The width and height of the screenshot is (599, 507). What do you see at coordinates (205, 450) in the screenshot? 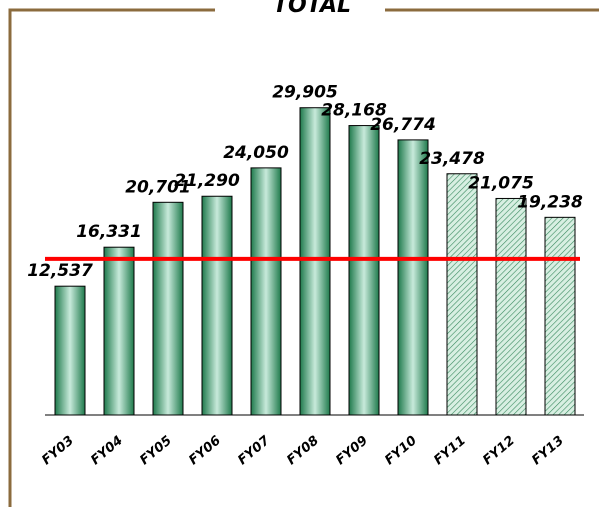
I see `x-tick-label: FY06` at bounding box center [205, 450].